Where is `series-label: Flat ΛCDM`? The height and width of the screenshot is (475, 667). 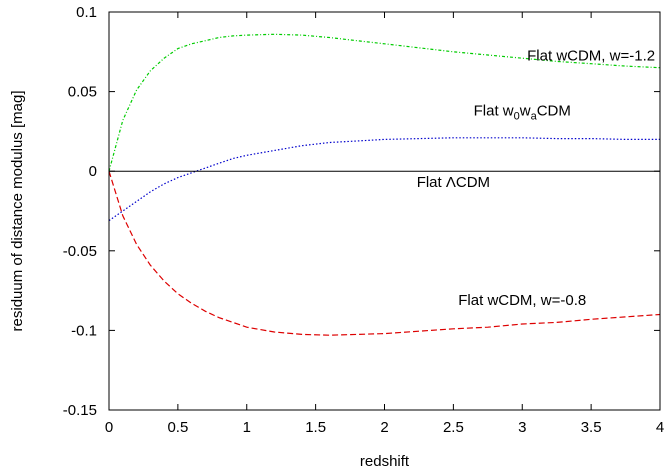
series-label: Flat ΛCDM is located at coordinates (453, 182).